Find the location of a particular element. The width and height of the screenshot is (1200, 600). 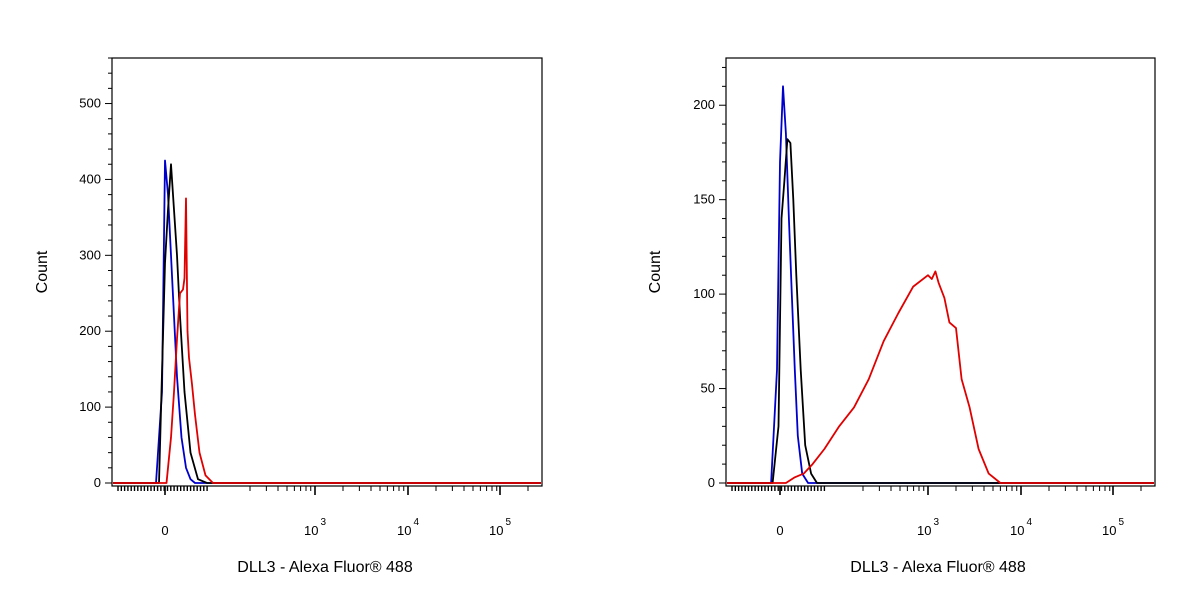

y-tick-label: 300 is located at coordinates (90, 254).